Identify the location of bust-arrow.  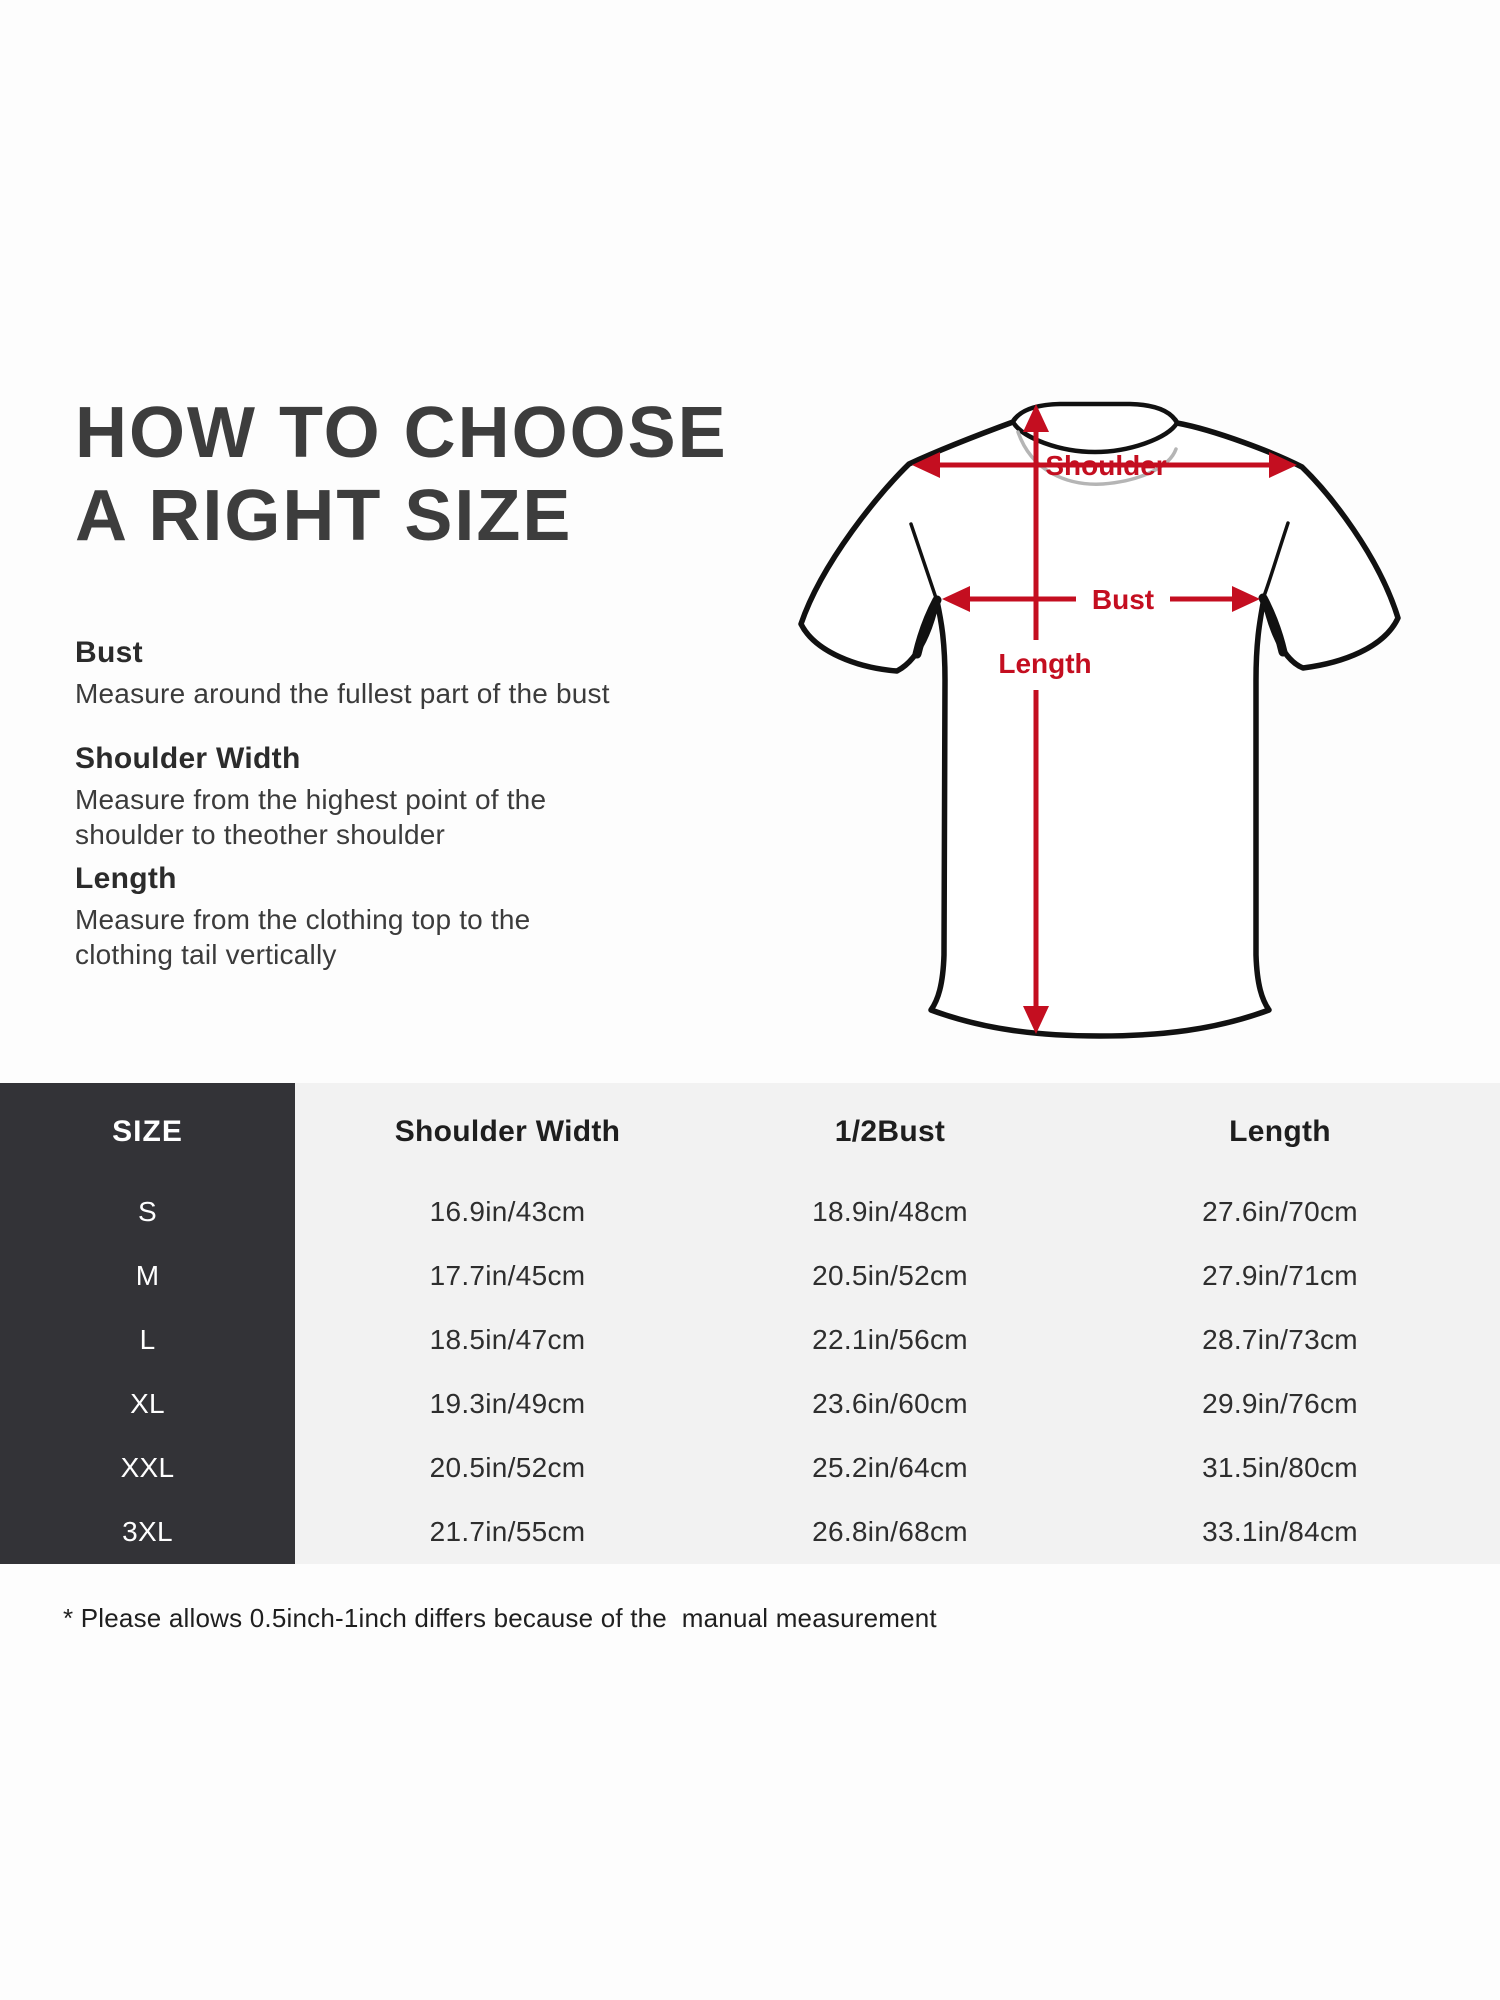
(1101, 599).